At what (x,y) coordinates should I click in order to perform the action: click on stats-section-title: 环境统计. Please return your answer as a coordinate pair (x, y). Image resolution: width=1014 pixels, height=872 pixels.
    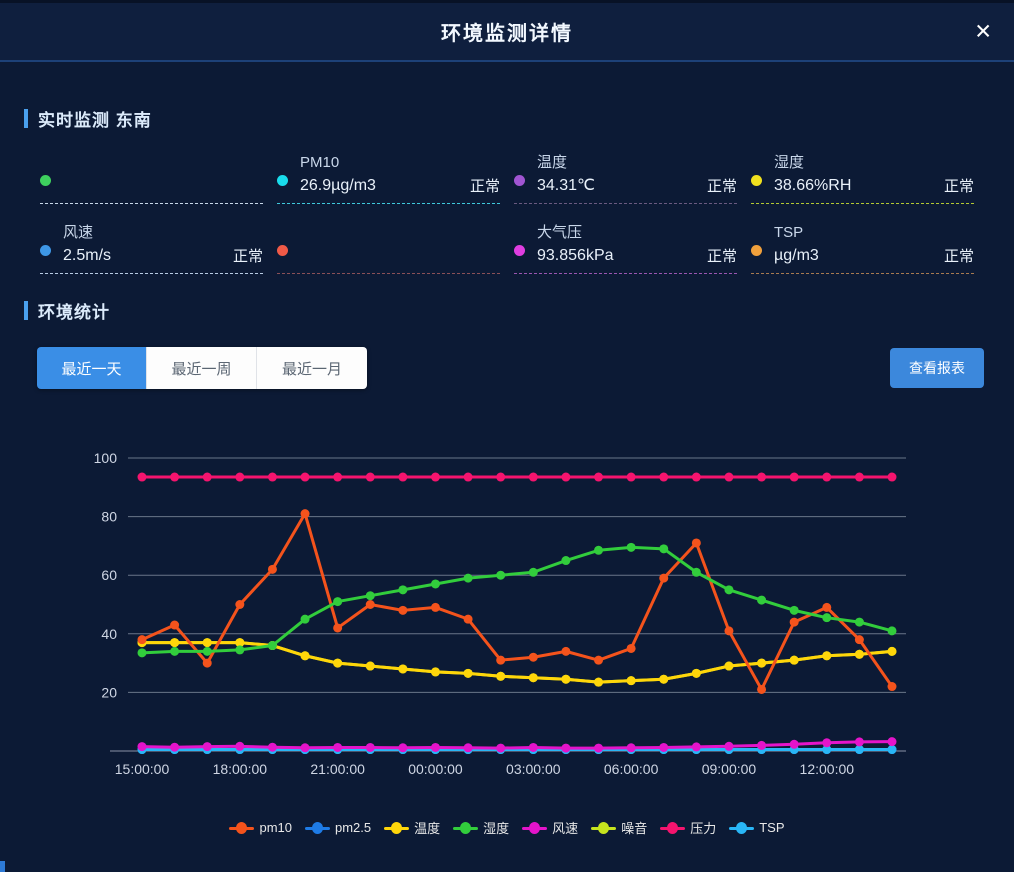
    Looking at the image, I should click on (74, 312).